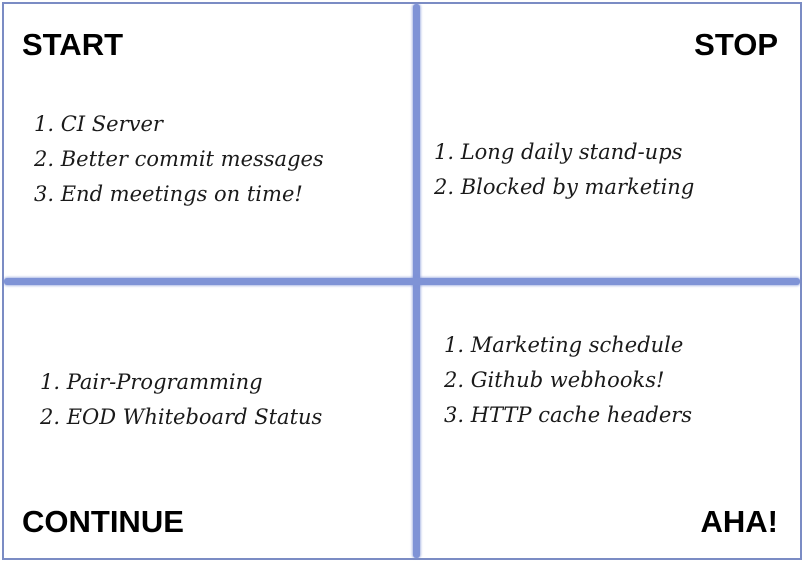  I want to click on list-item: 1. CI Server, so click(98, 124).